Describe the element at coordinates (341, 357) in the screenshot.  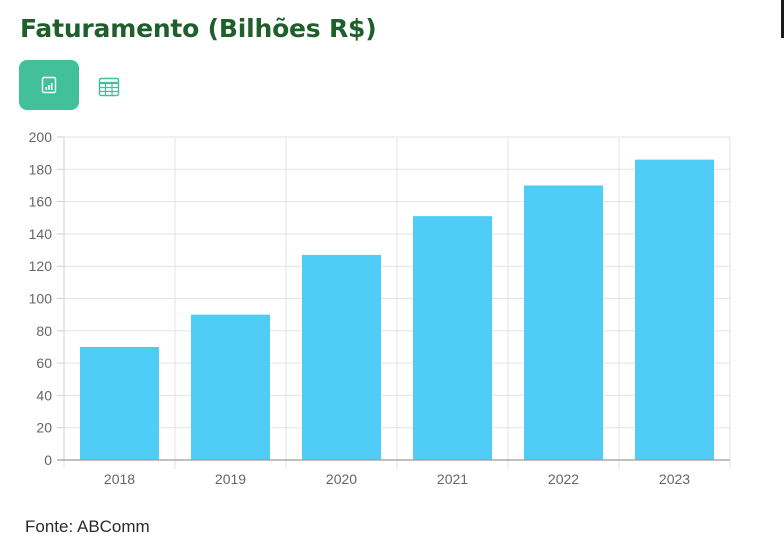
I see `bar-2020` at that location.